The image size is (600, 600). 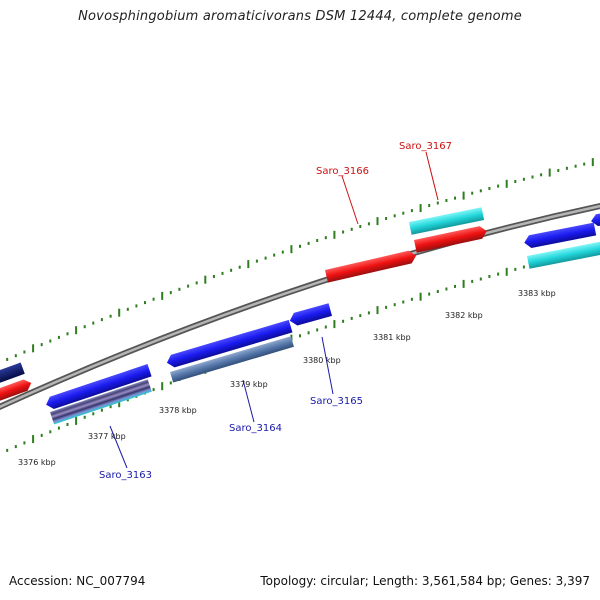 What do you see at coordinates (392, 337) in the screenshot?
I see `scale-label-3381: 3381 kbp` at bounding box center [392, 337].